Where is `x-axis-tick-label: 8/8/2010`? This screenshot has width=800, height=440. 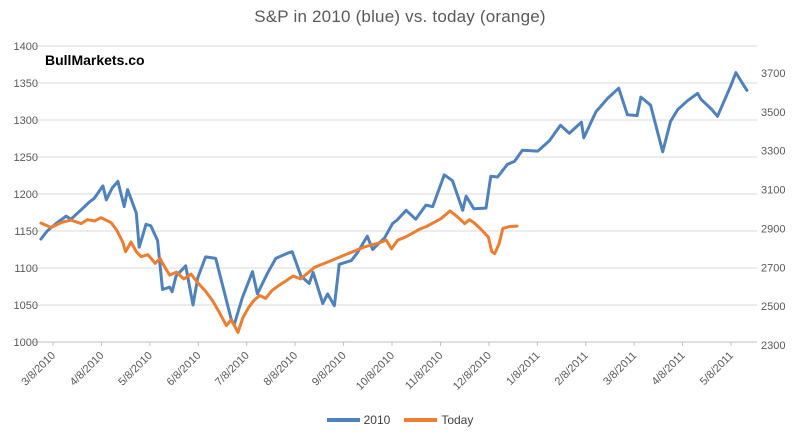 x-axis-tick-label: 8/8/2010 is located at coordinates (281, 369).